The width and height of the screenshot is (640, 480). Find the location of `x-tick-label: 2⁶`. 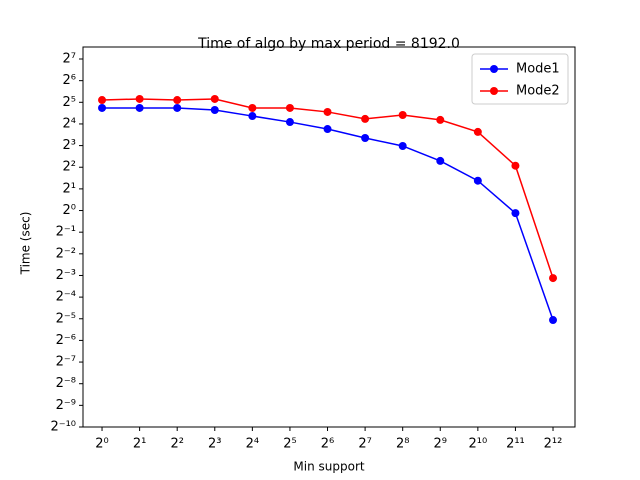

x-tick-label: 2⁶ is located at coordinates (327, 444).